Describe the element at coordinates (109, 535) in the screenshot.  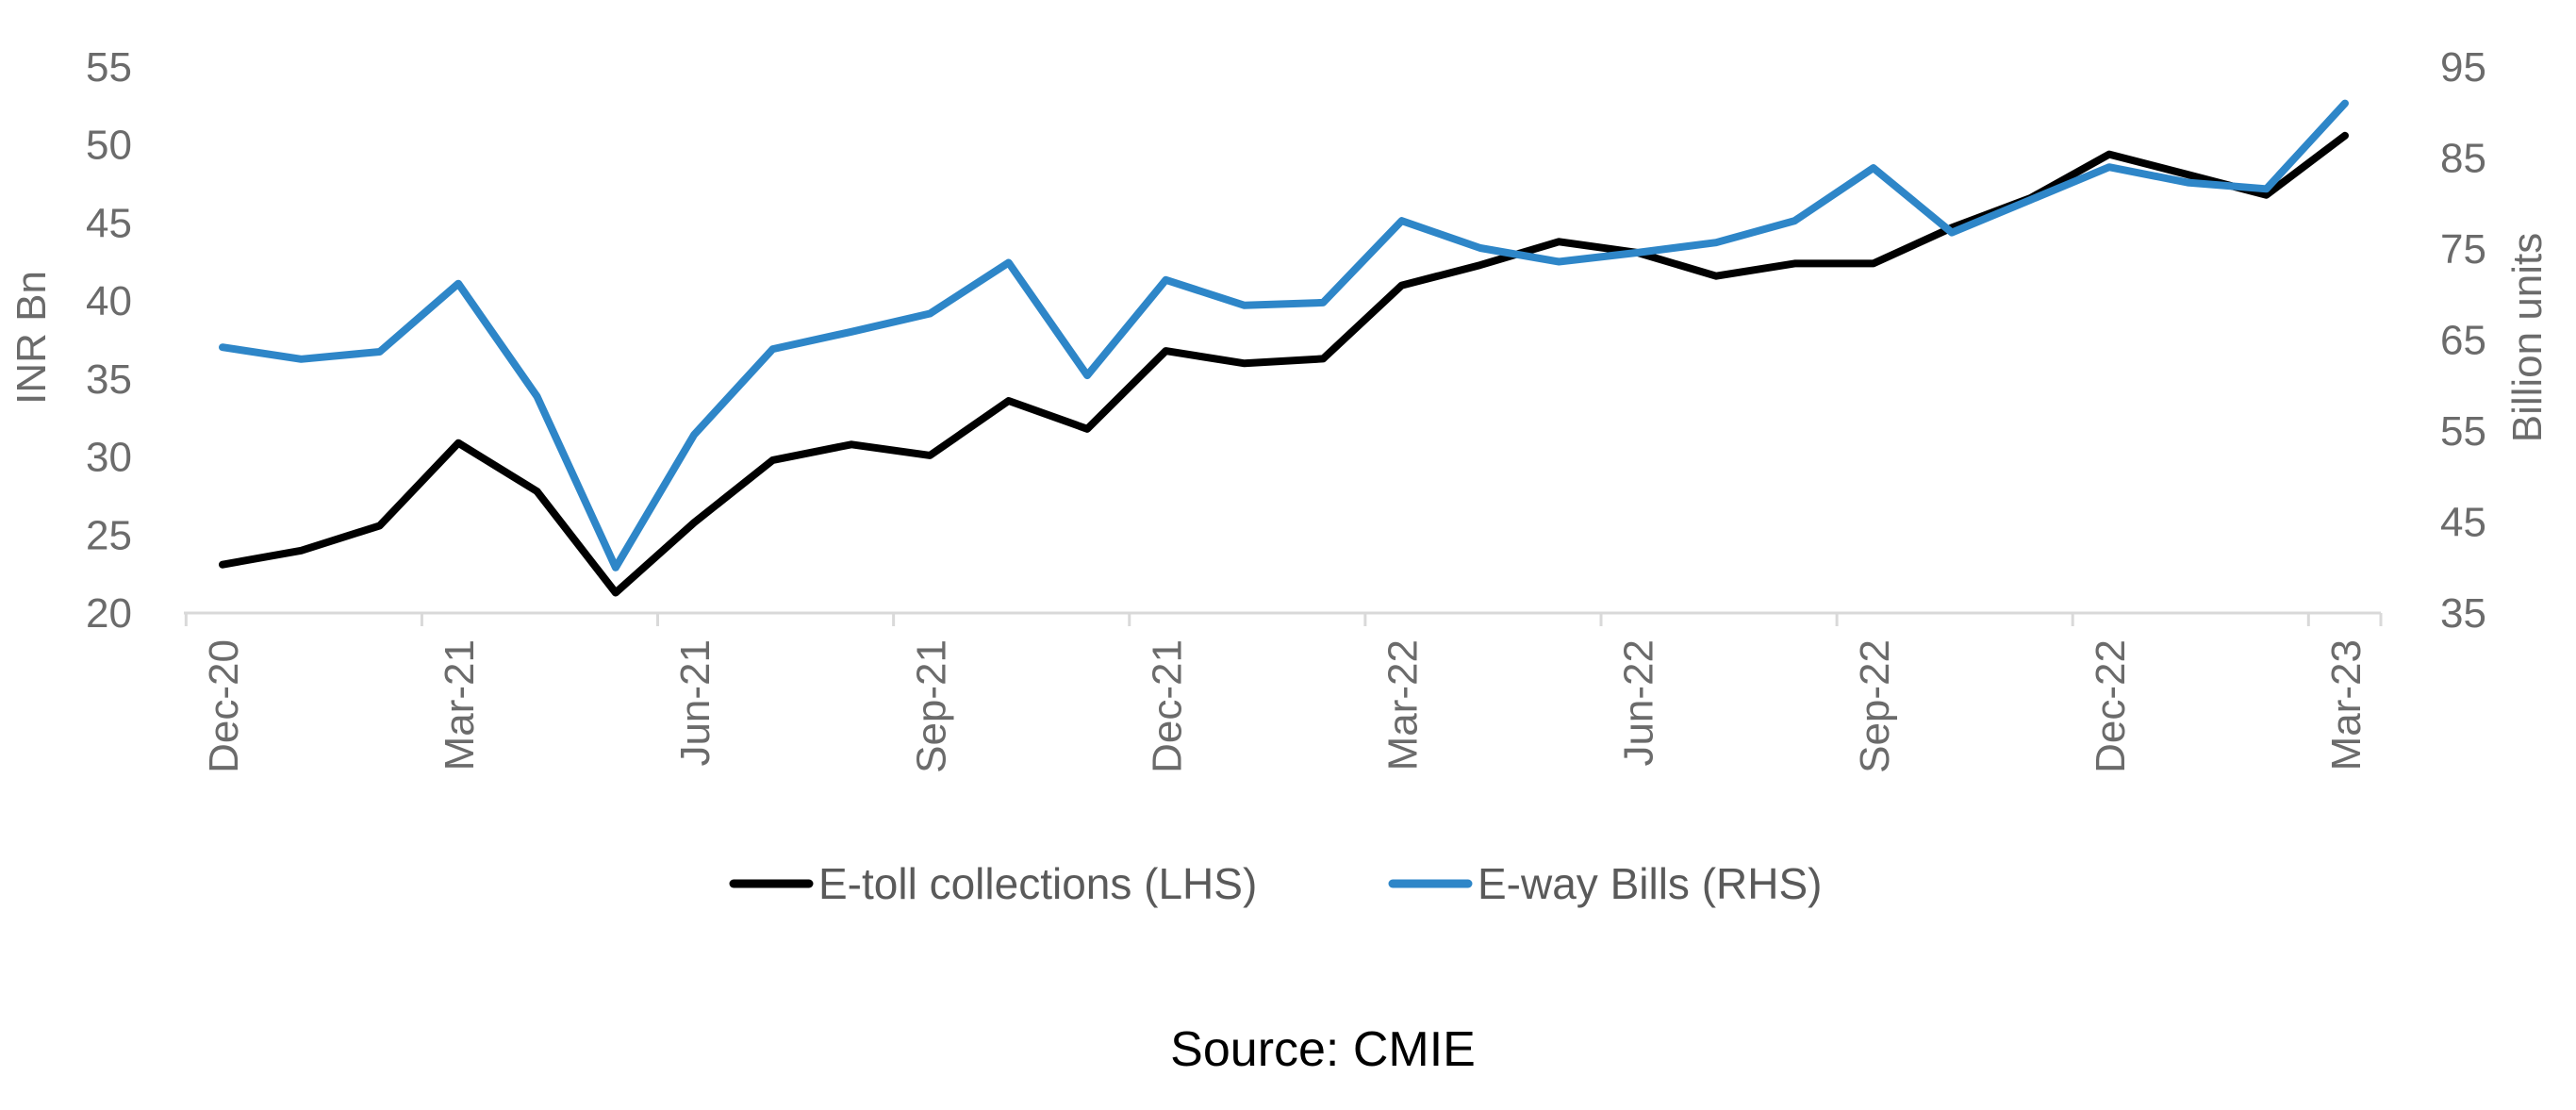
I see `left-y-tick-label: 25` at that location.